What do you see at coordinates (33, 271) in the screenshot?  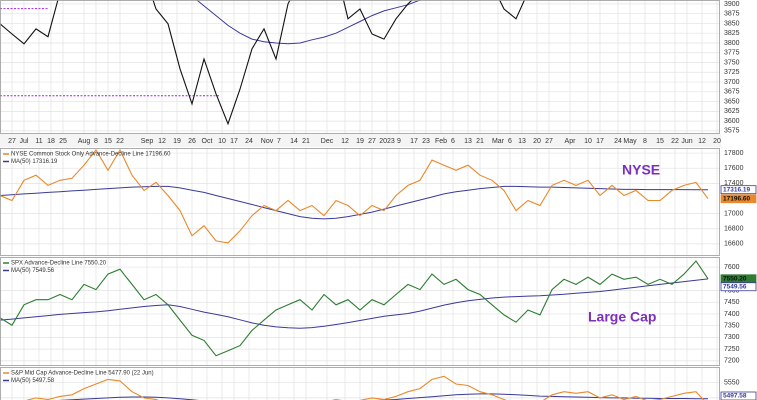 I see `legend-label: MA(50) 7549.56` at bounding box center [33, 271].